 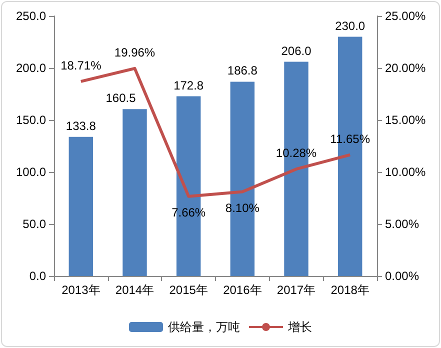 What do you see at coordinates (242, 71) in the screenshot?
I see `data-label: 186.8` at bounding box center [242, 71].